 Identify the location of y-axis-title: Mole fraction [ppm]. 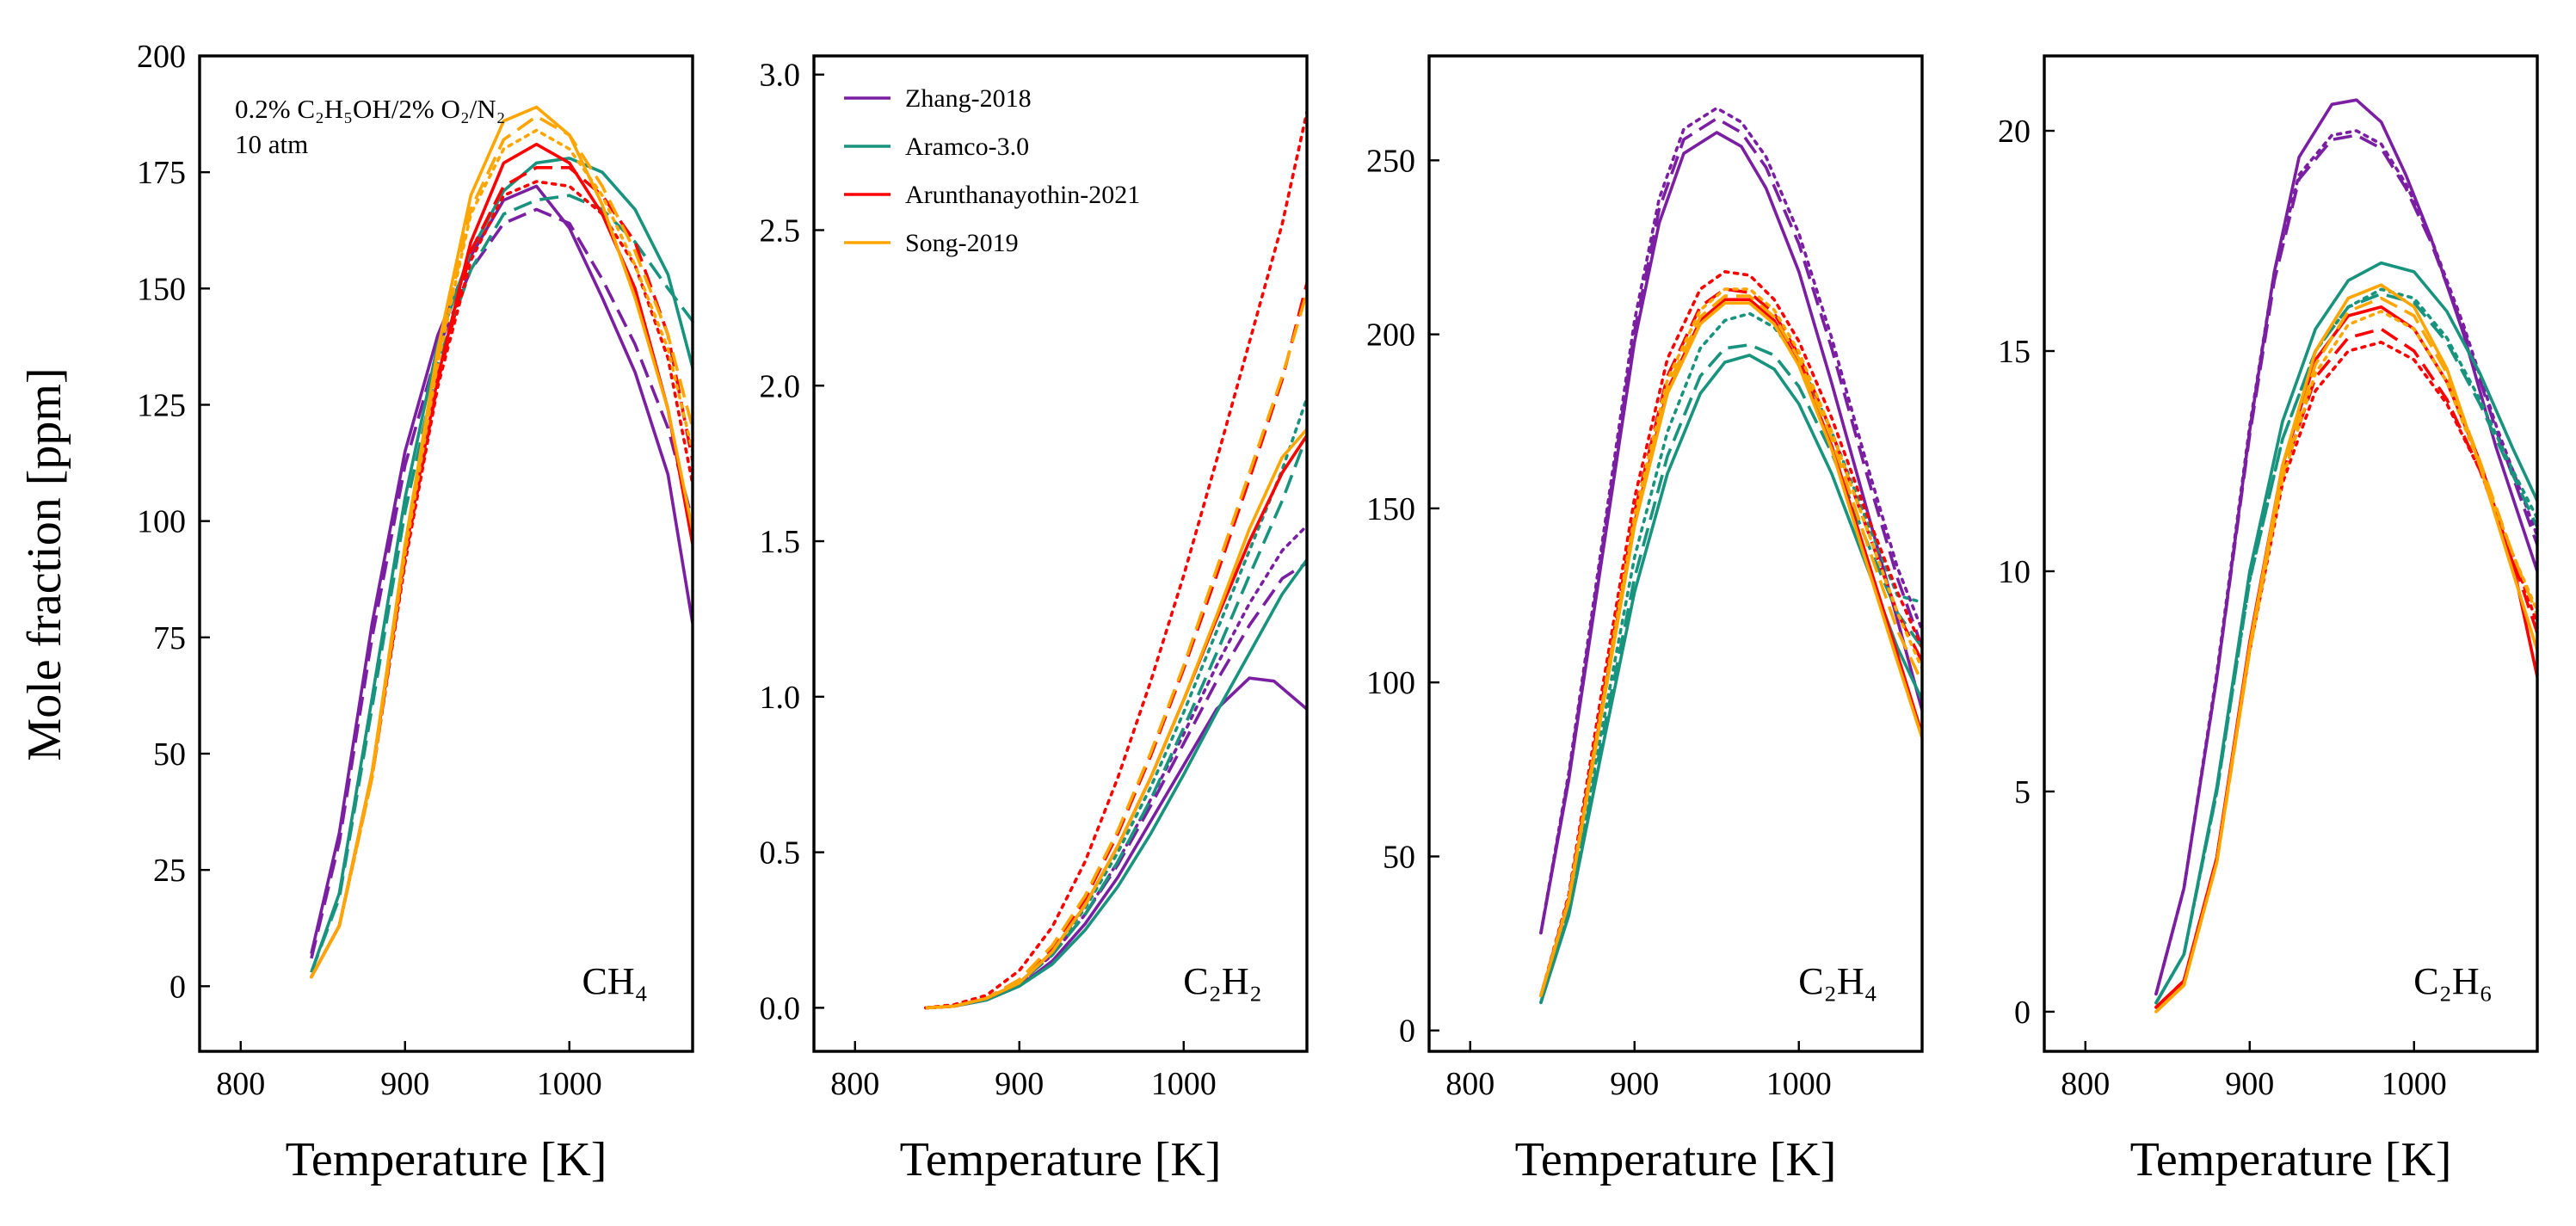
(44, 564).